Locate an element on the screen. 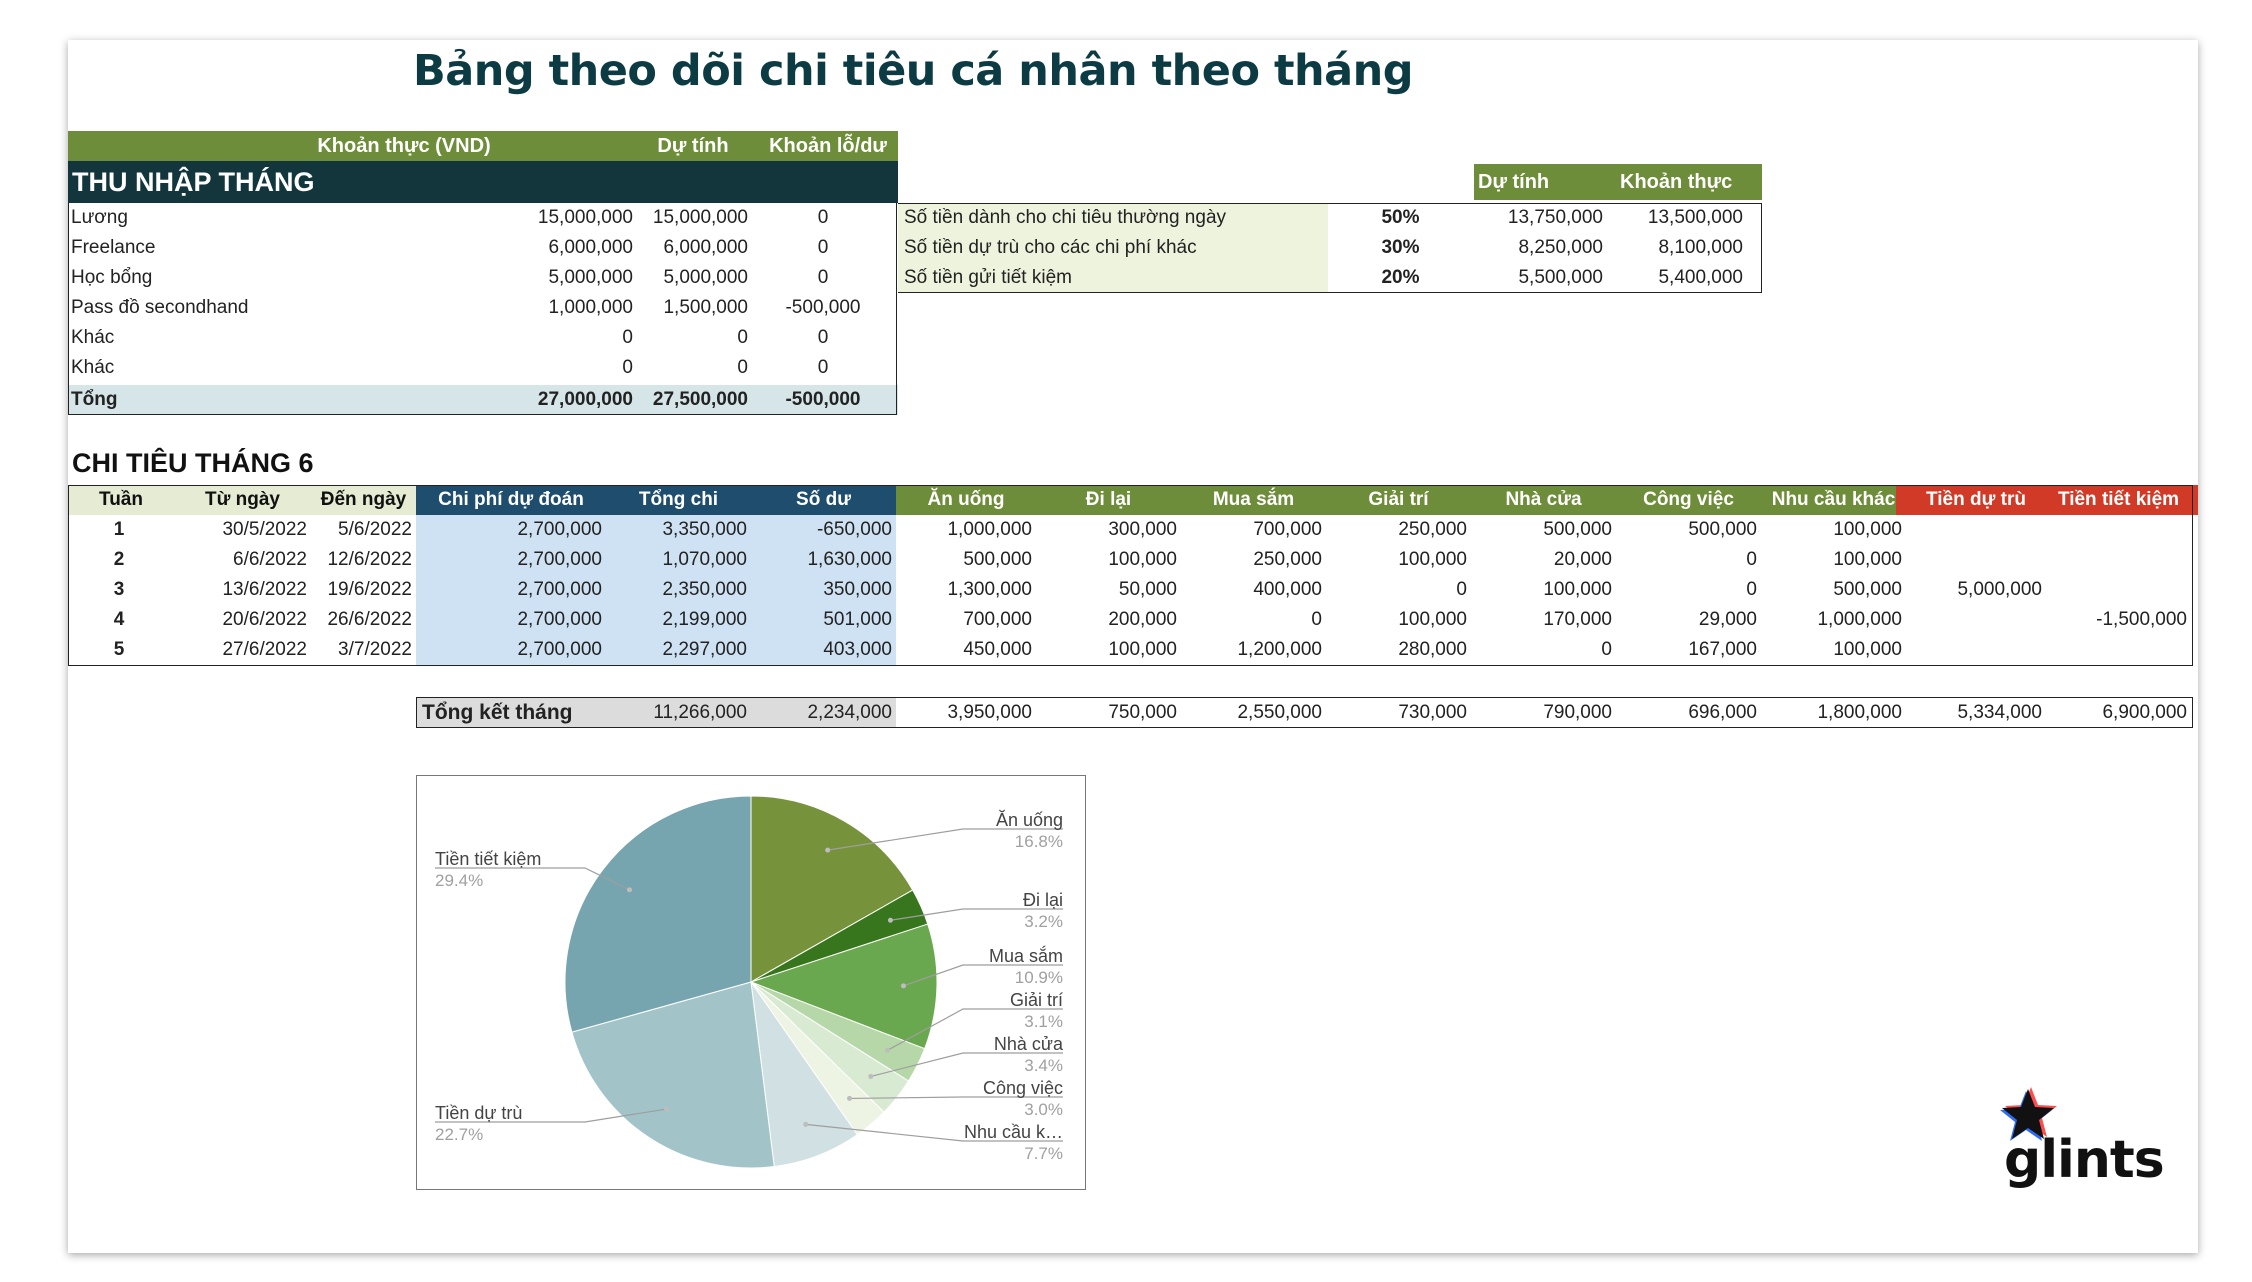  income-total-diff: -500,000 is located at coordinates (823, 399).